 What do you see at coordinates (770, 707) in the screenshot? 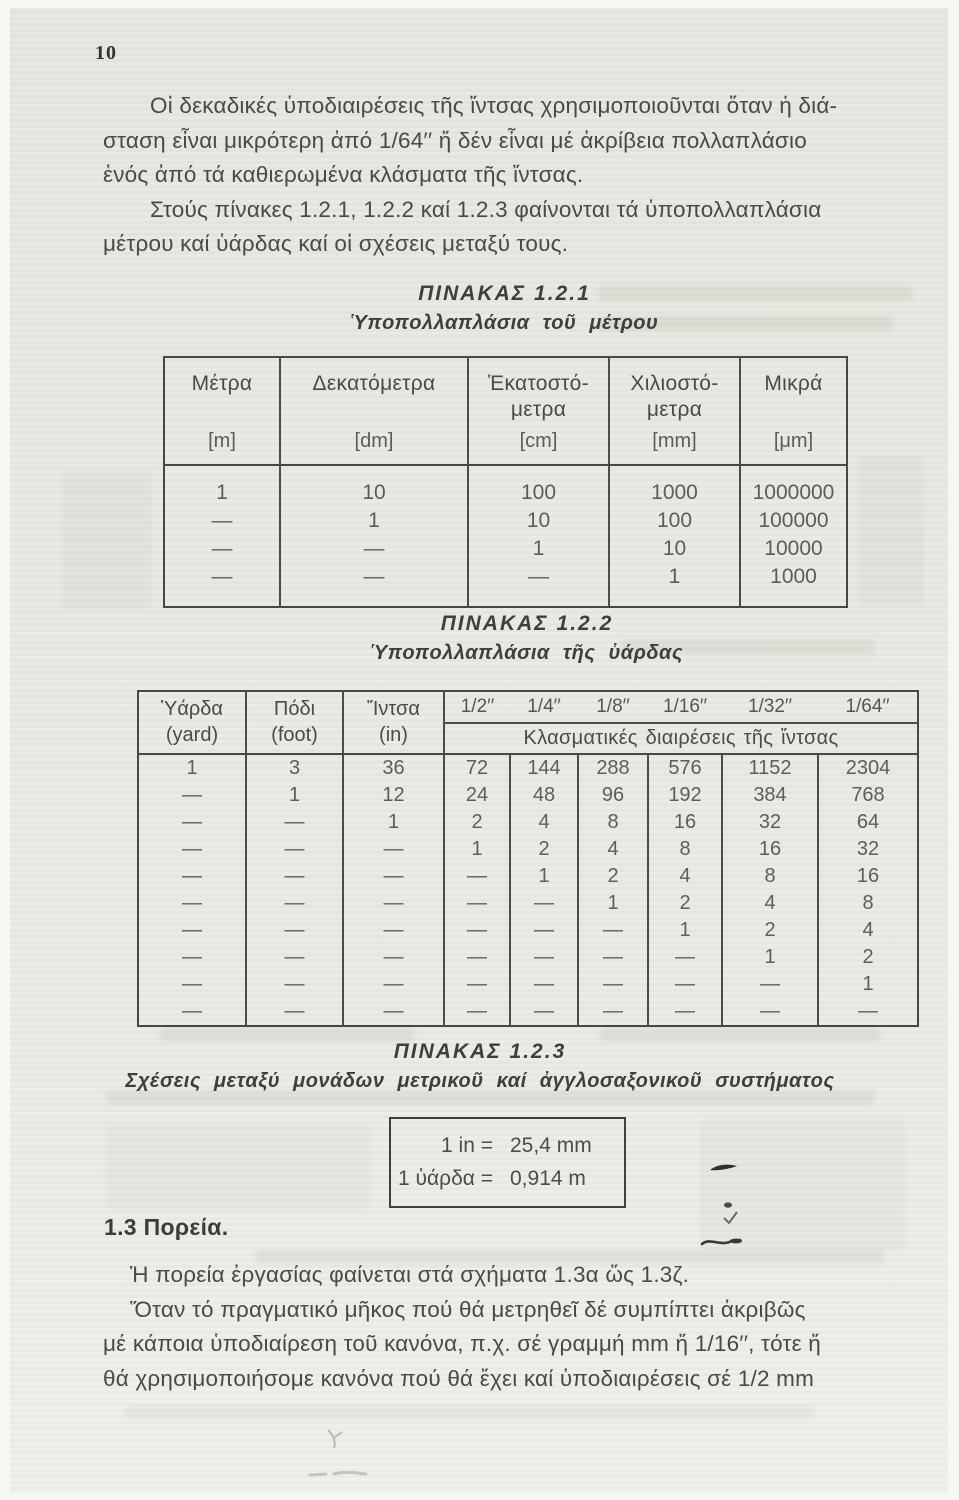
I see `fraction-header: 1/32′′` at bounding box center [770, 707].